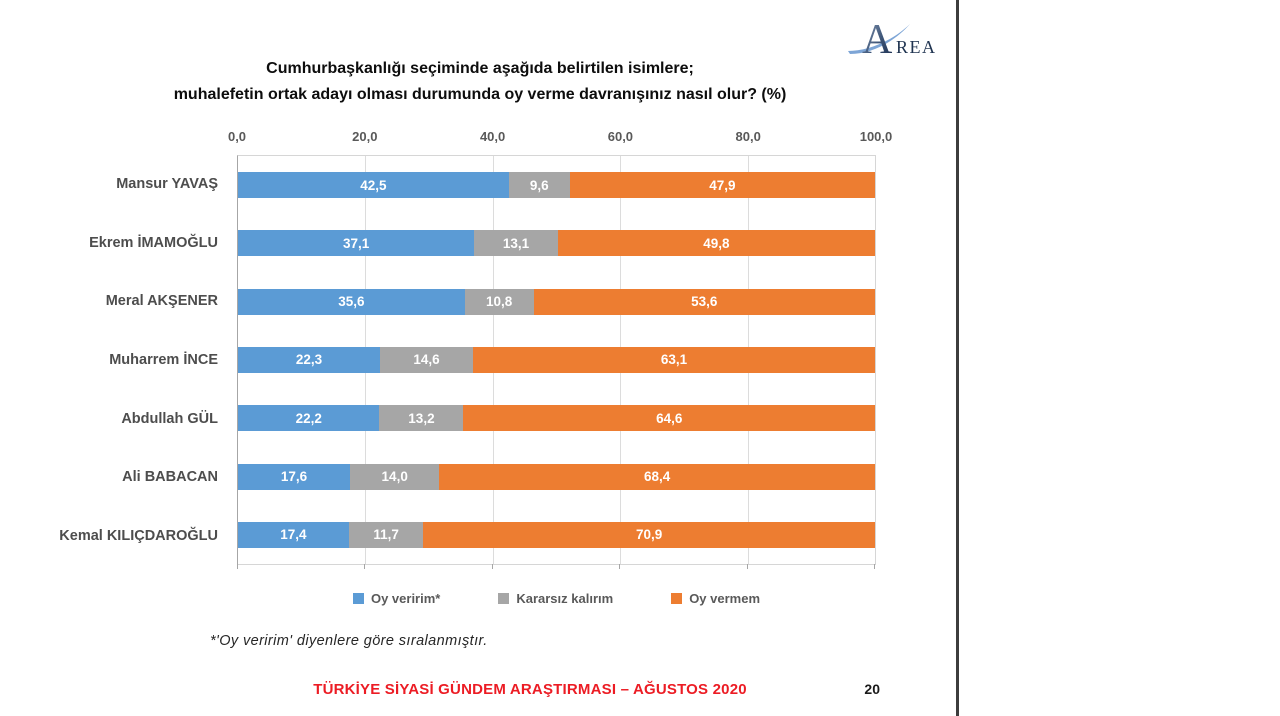  I want to click on bar-value-label: 47,9, so click(722, 185).